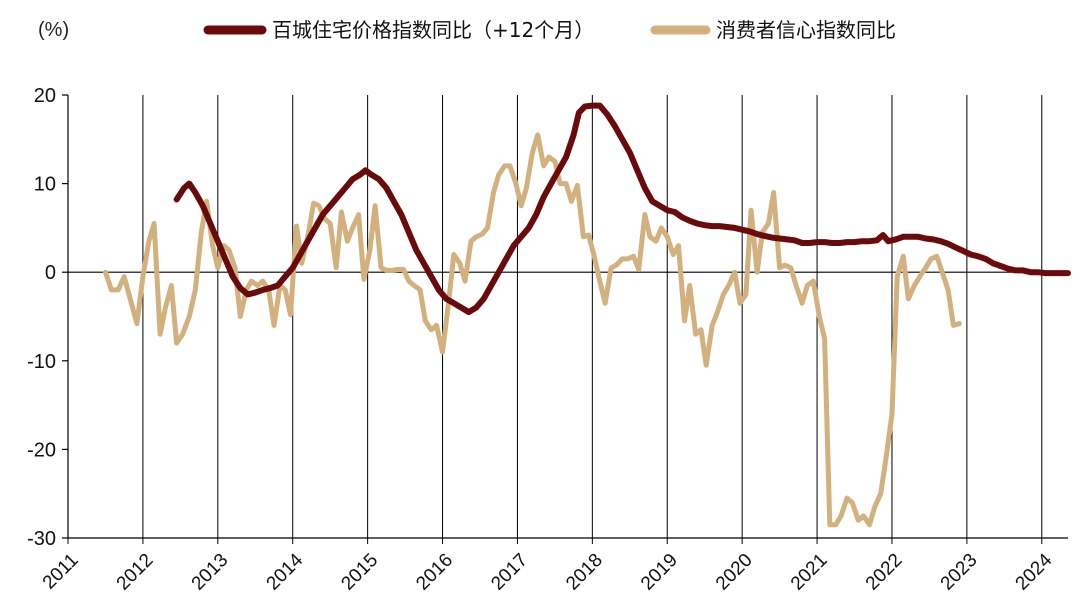 Image resolution: width=1080 pixels, height=614 pixels. I want to click on x-tick-label: 2016, so click(434, 572).